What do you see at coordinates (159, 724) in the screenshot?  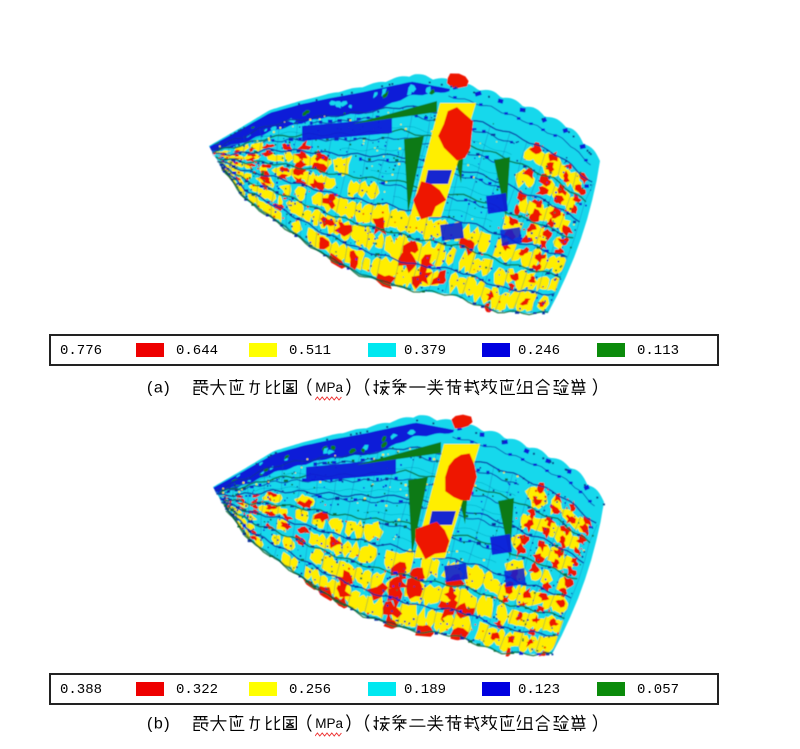 I see `svg-text: (b)` at bounding box center [159, 724].